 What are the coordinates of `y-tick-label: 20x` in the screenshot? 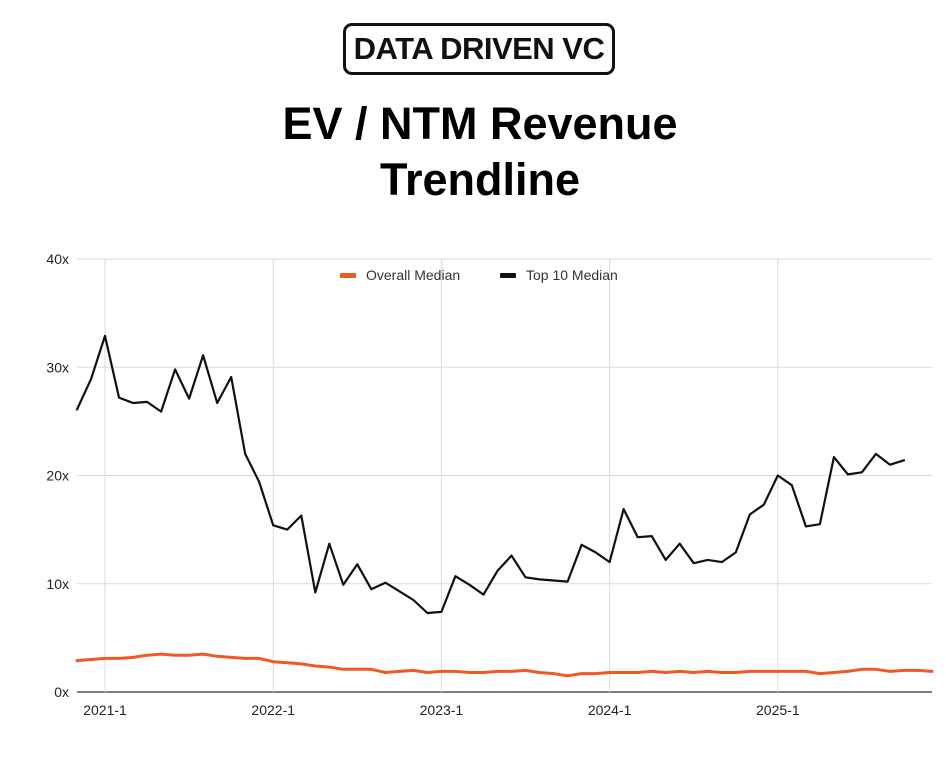 It's located at (57, 476).